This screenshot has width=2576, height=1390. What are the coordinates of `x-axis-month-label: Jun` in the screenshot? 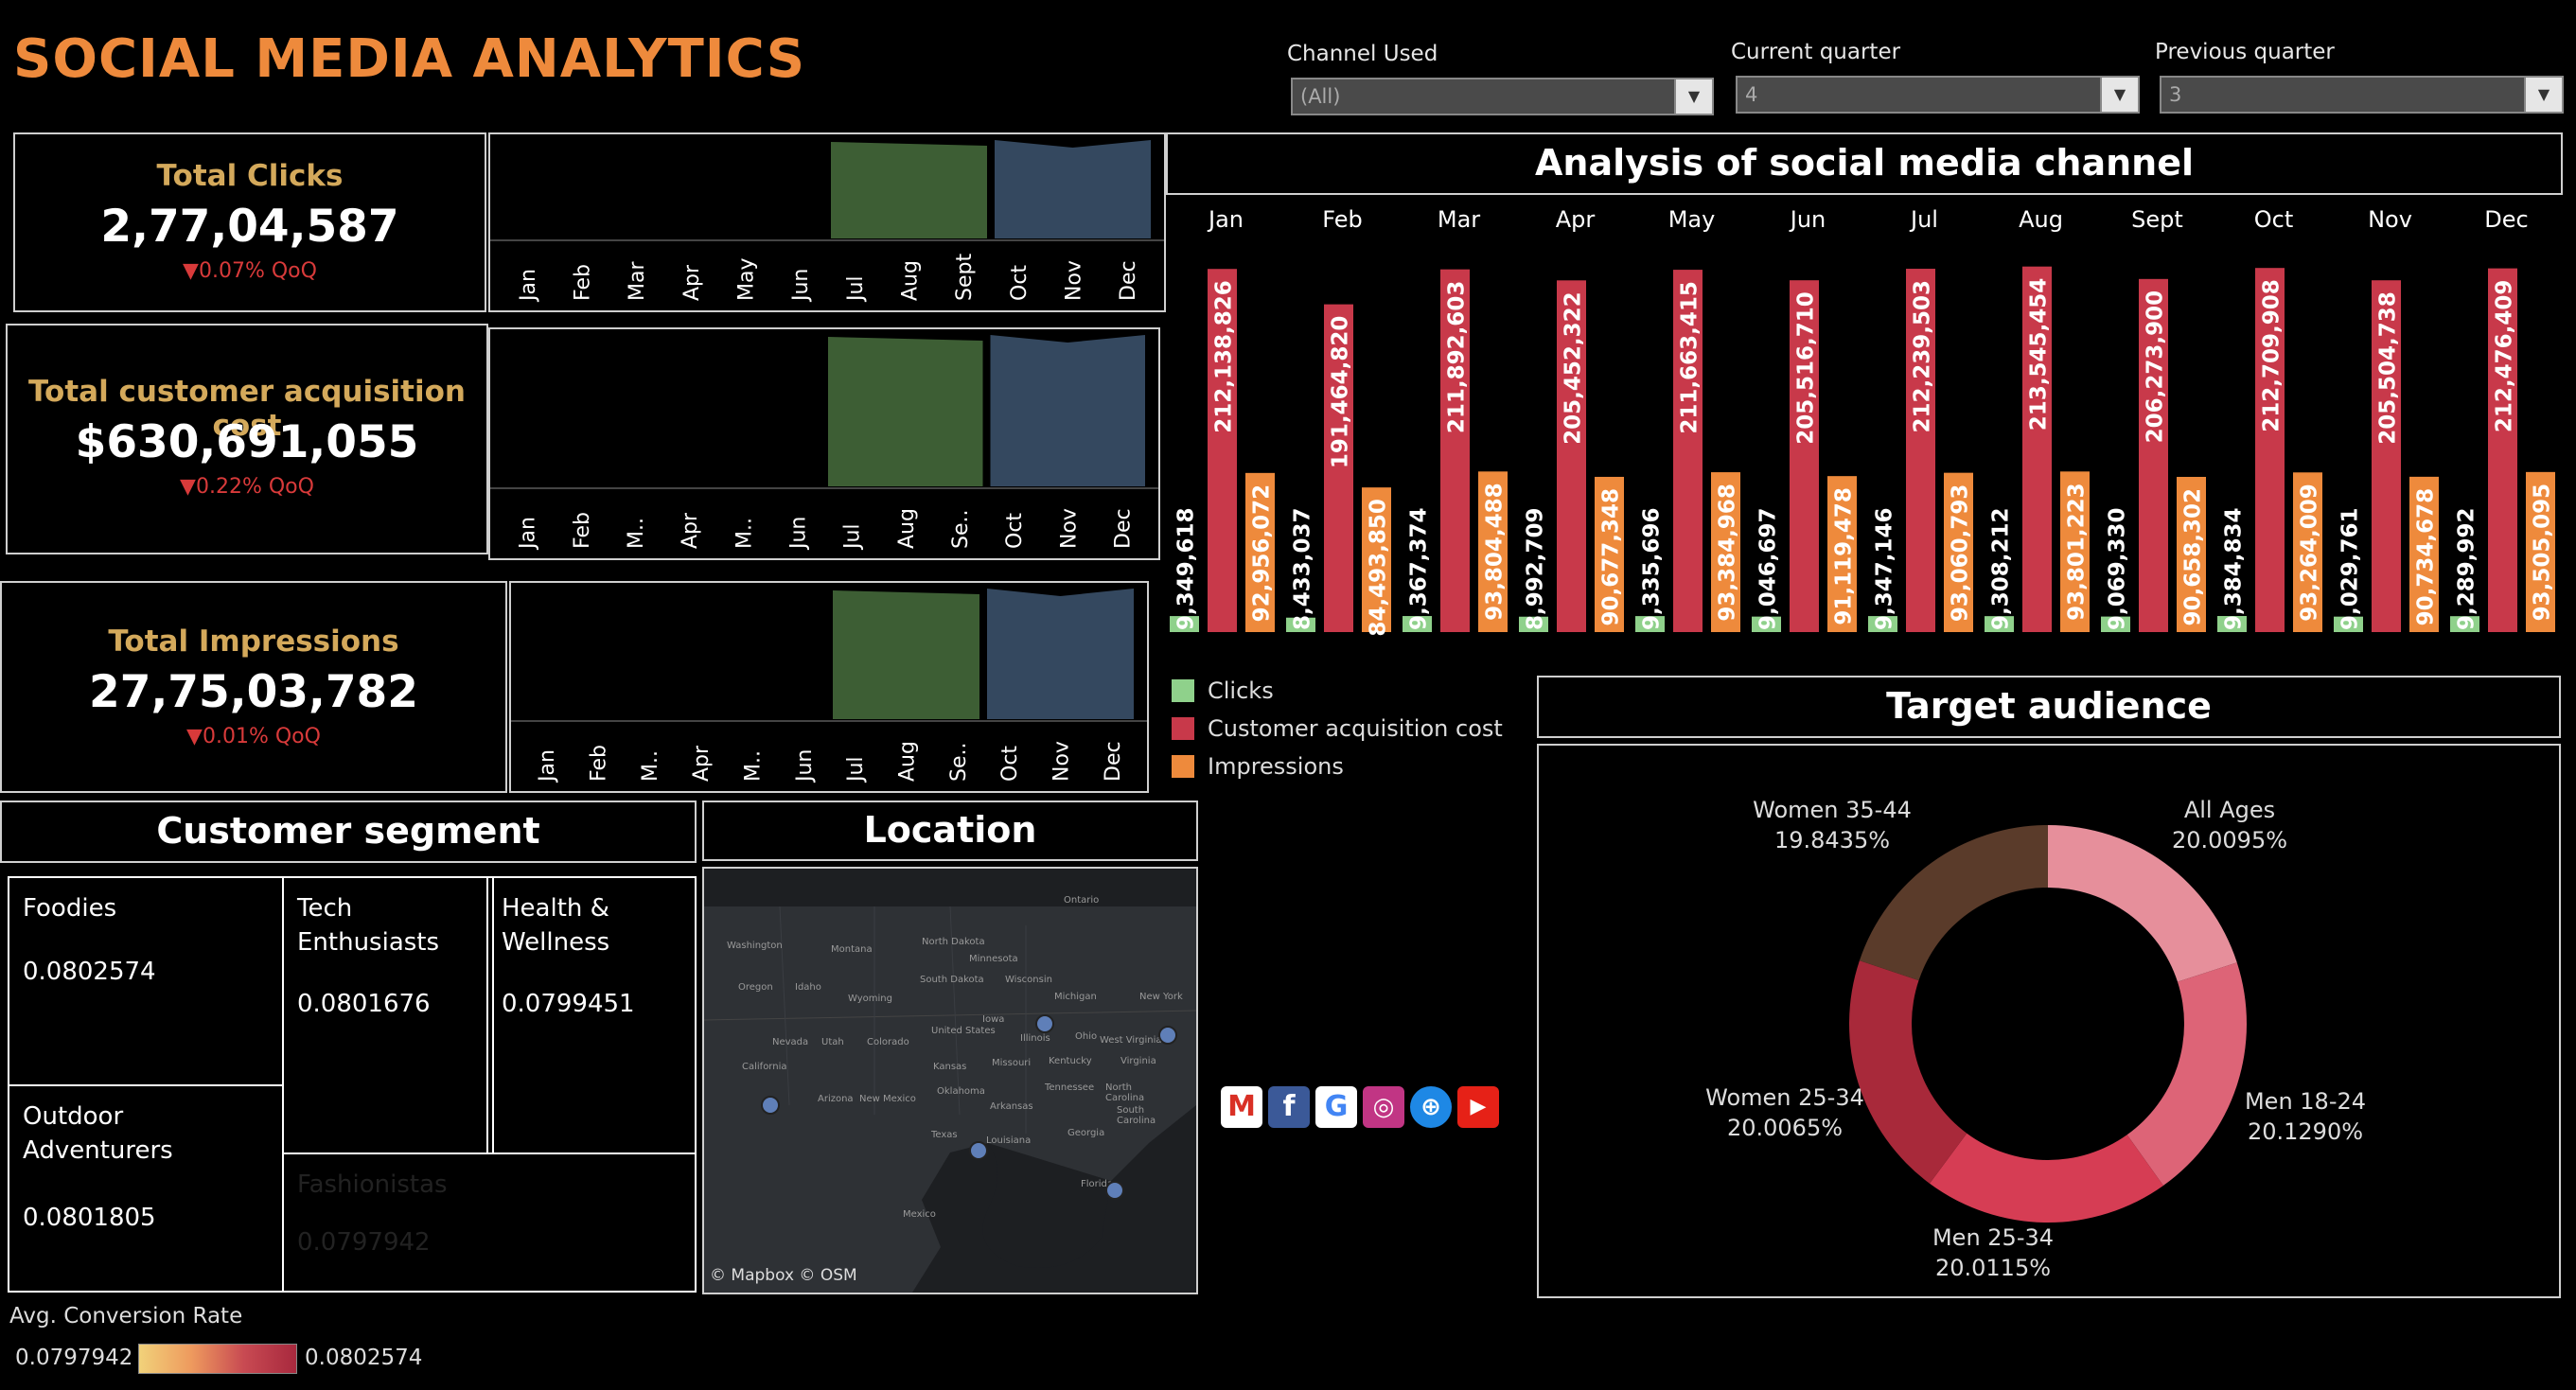 It's located at (1807, 219).